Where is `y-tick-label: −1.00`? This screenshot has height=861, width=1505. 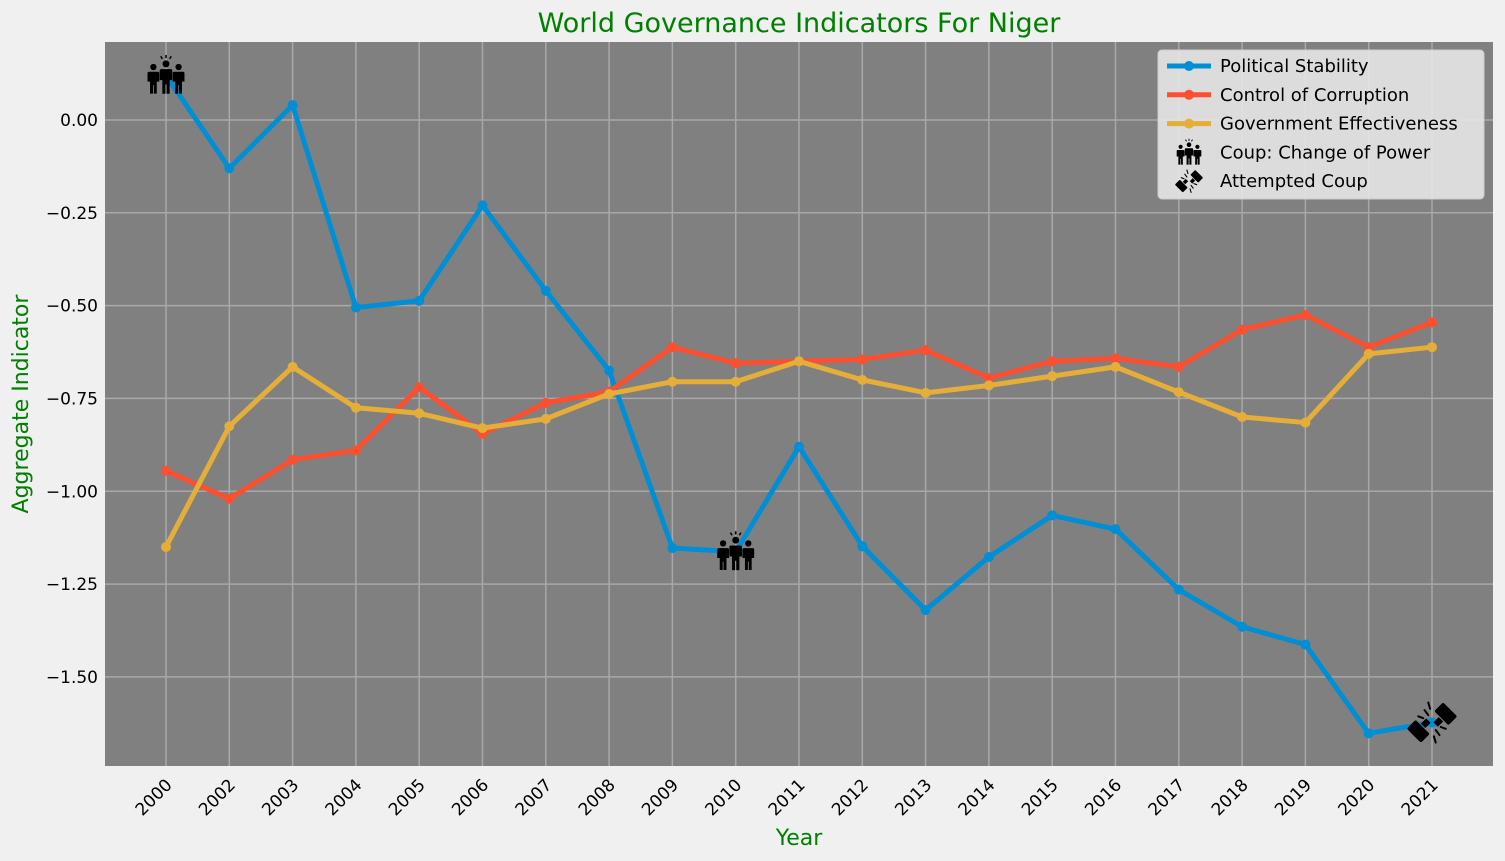 y-tick-label: −1.00 is located at coordinates (72, 492).